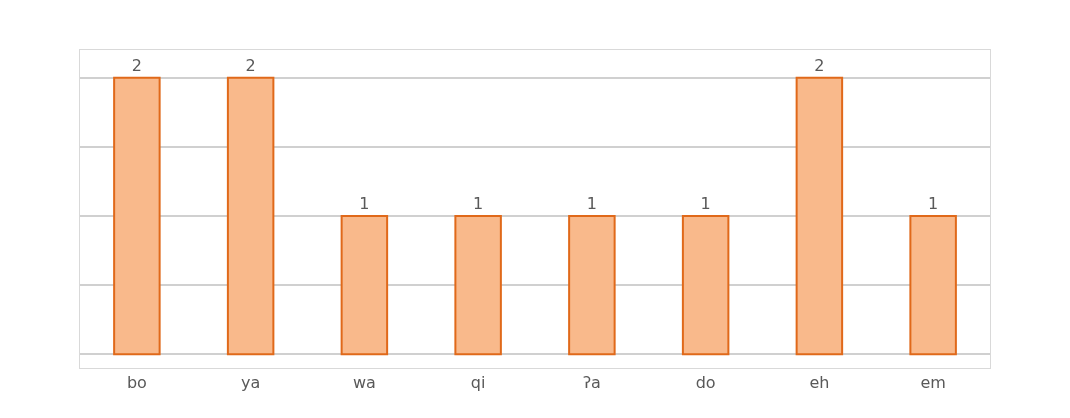 Image resolution: width=1070 pixels, height=418 pixels. Describe the element at coordinates (478, 383) in the screenshot. I see `x-tick-label: qi` at that location.